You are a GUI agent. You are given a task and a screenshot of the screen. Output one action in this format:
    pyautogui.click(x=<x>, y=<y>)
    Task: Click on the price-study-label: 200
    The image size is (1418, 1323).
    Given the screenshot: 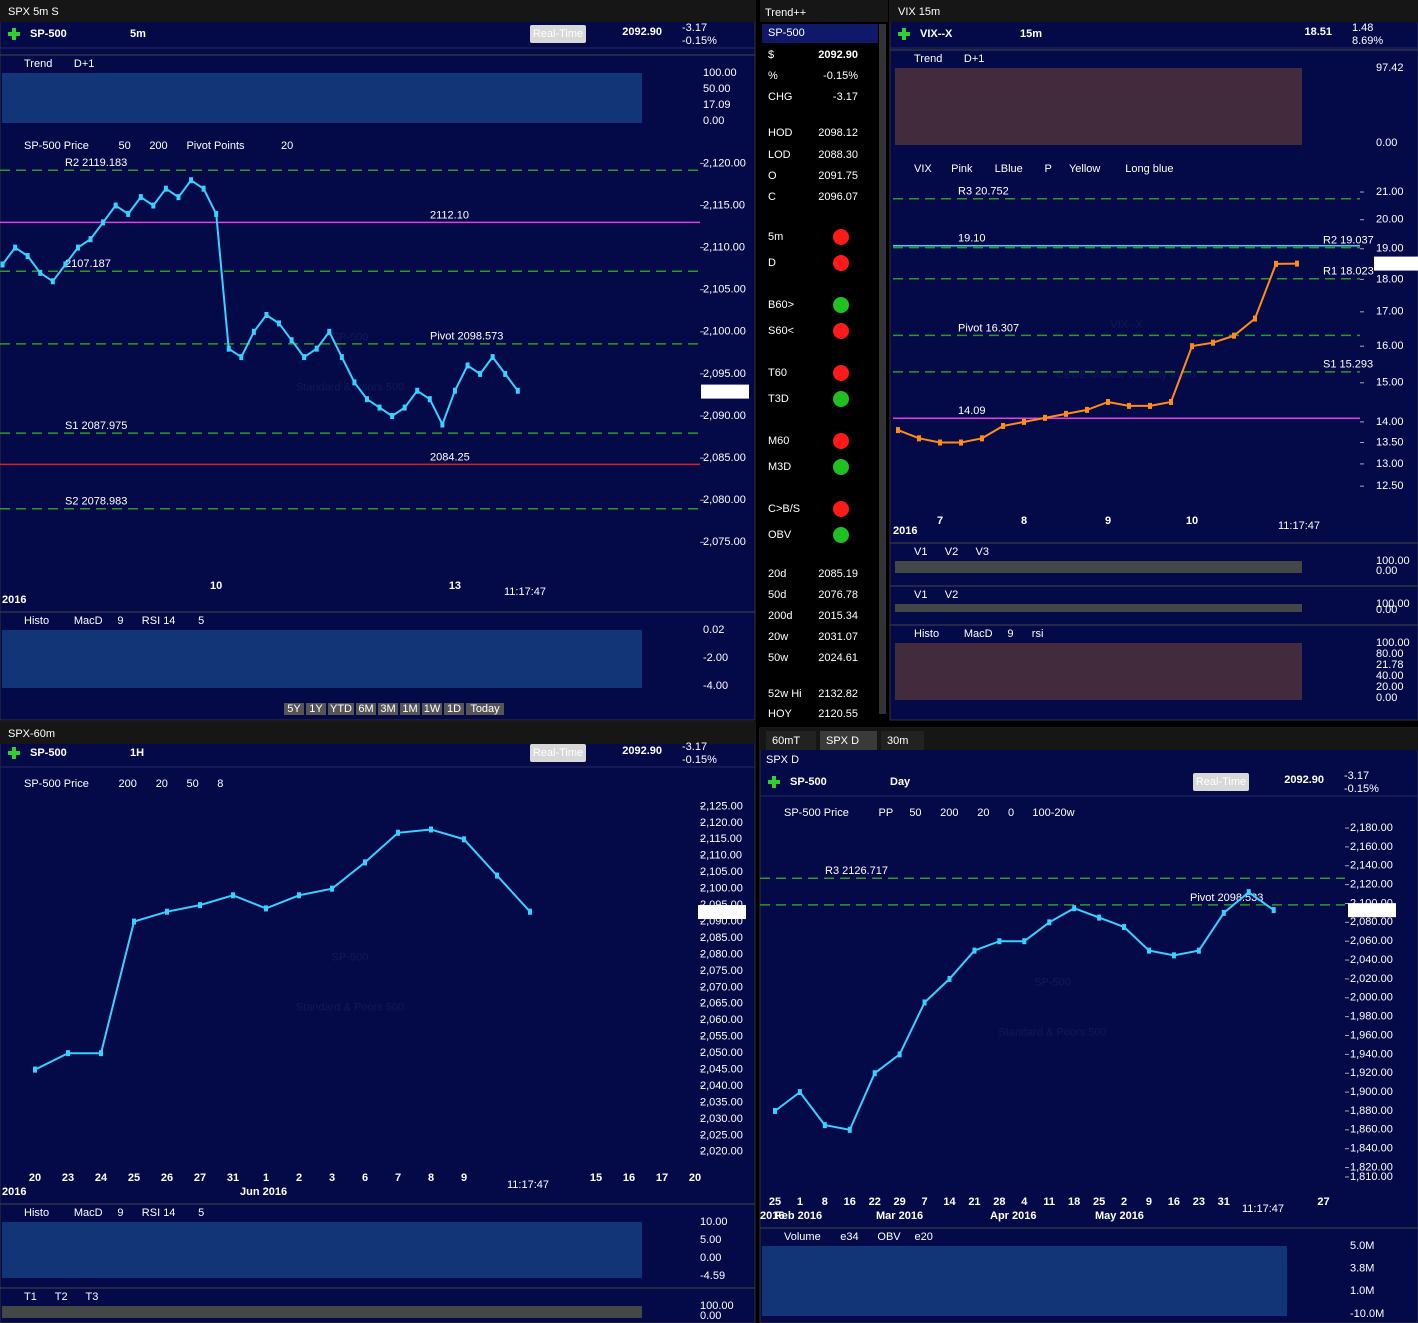 What is the action you would take?
    pyautogui.click(x=949, y=813)
    